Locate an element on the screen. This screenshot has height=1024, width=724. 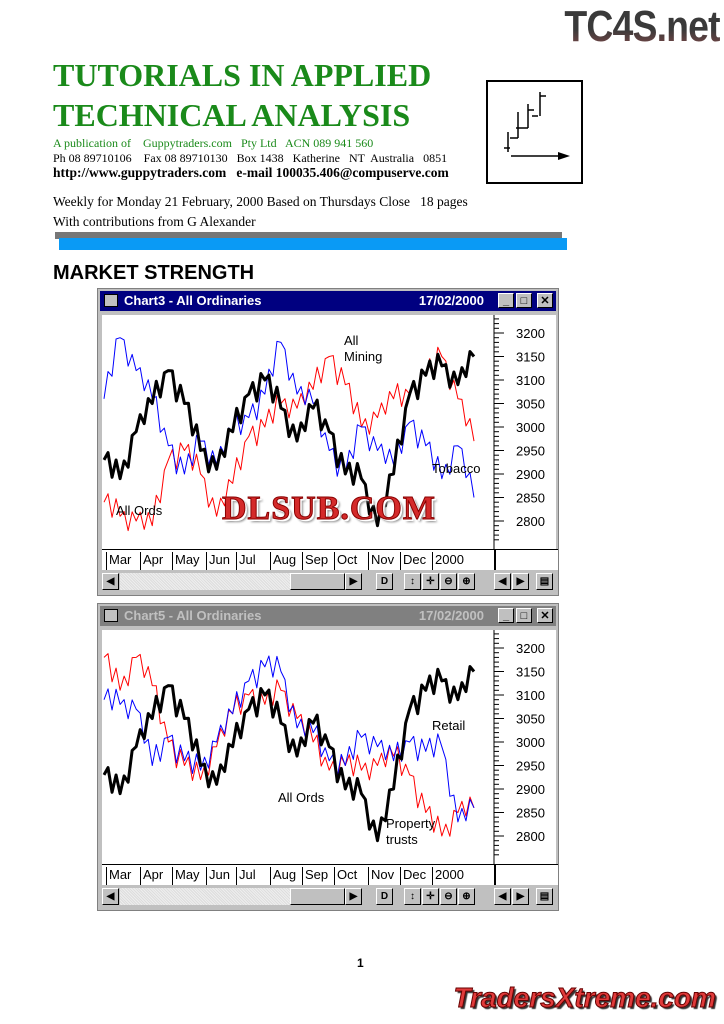
logo-box is located at coordinates (534, 132).